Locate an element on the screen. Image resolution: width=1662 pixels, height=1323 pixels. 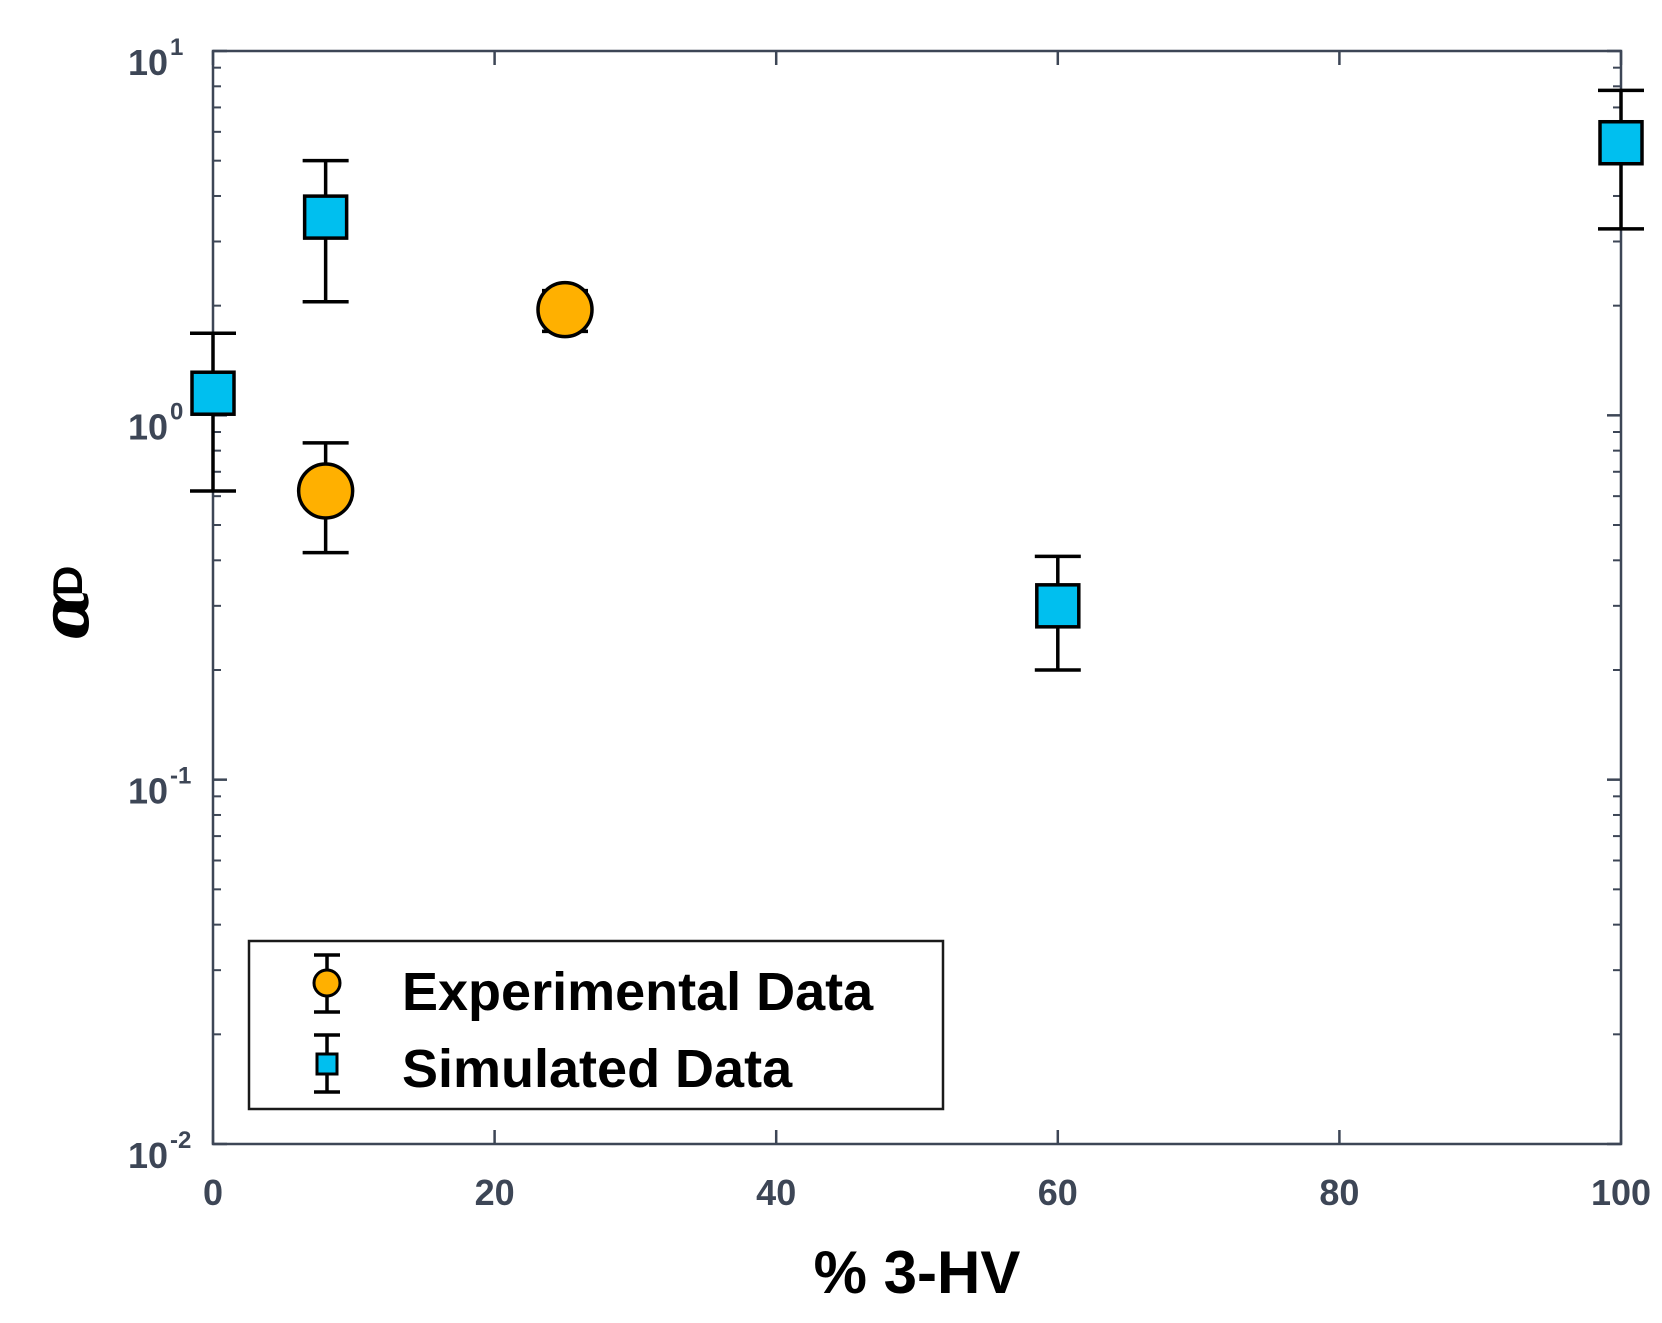
legend-entry-experimental: Experimental Data is located at coordinates (593, 987).